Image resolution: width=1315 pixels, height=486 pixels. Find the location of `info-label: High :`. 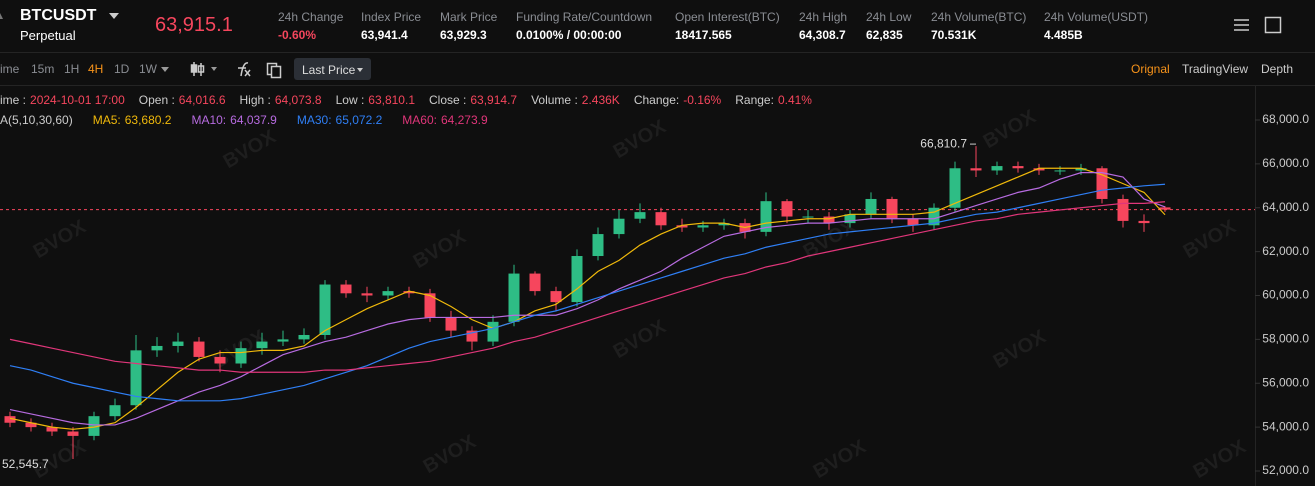

info-label: High : is located at coordinates (255, 100).